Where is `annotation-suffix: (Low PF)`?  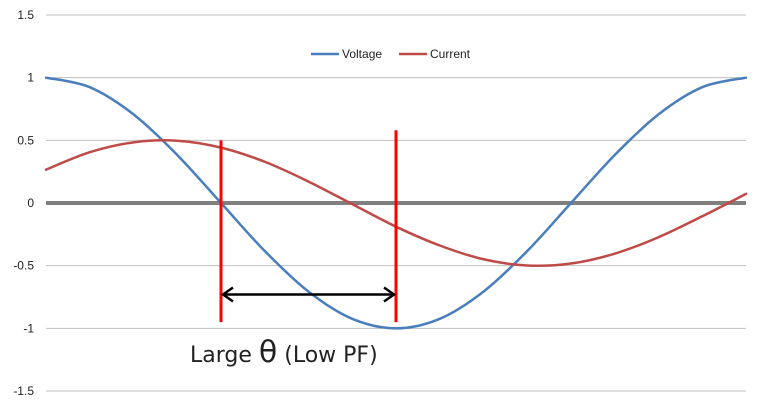
annotation-suffix: (Low PF) is located at coordinates (327, 355).